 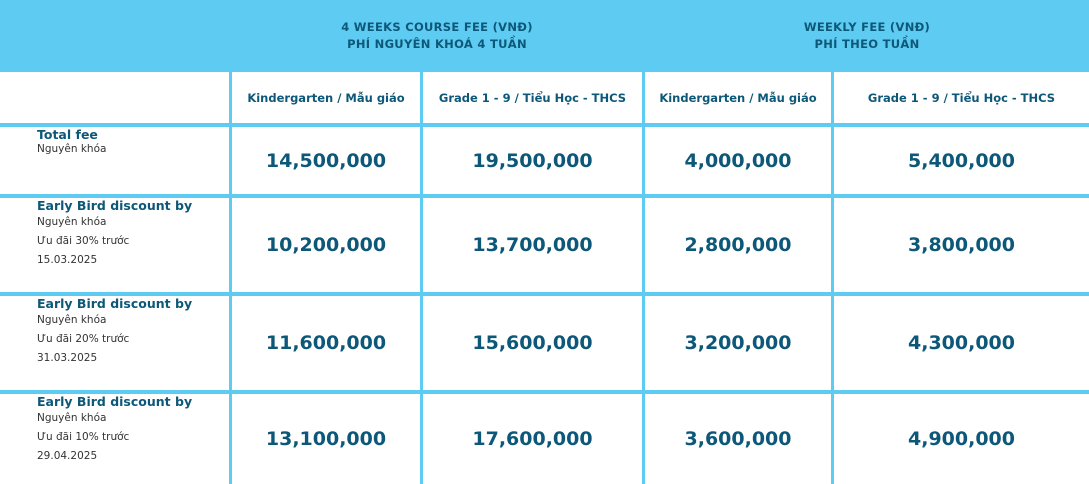 What do you see at coordinates (67, 456) in the screenshot?
I see `row-subtitle: 29.04.2025` at bounding box center [67, 456].